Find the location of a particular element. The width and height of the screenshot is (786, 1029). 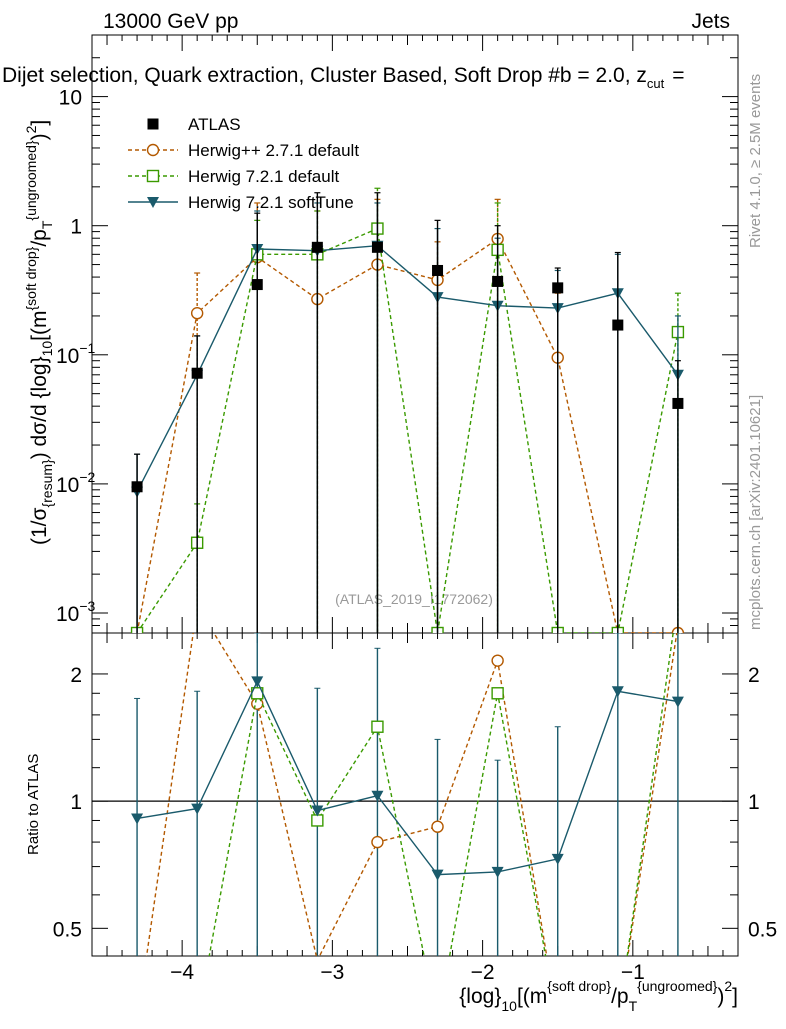

ratio-series-softtune is located at coordinates (407, 778).